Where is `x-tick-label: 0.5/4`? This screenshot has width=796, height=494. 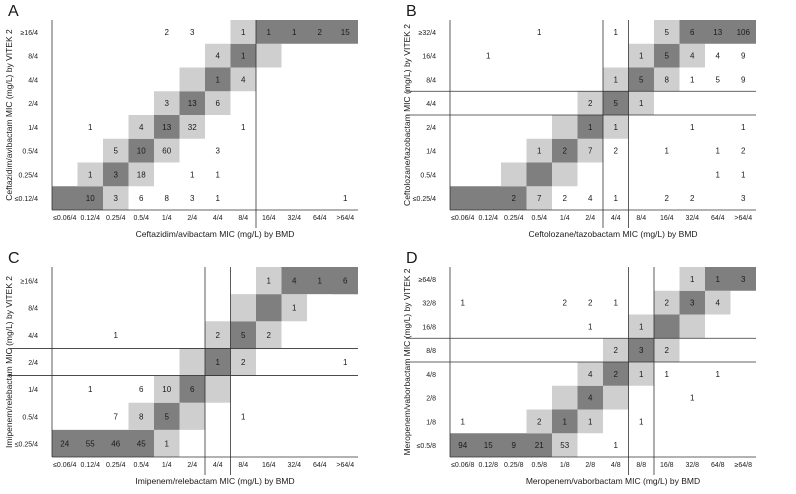 x-tick-label: 0.5/4 is located at coordinates (141, 218).